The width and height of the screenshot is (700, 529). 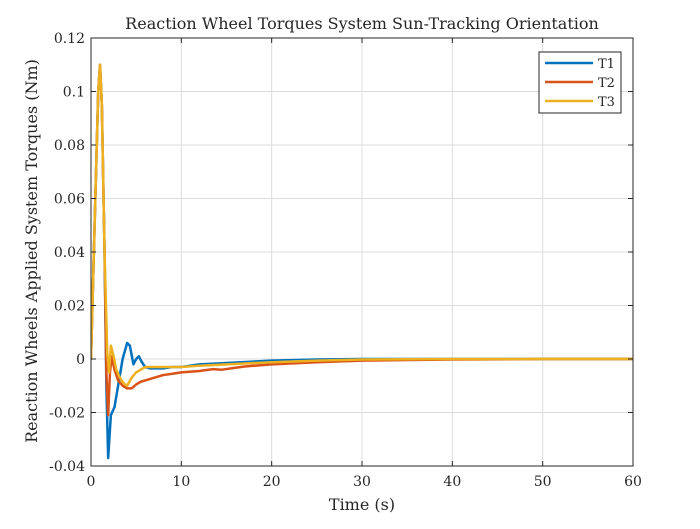 What do you see at coordinates (69, 307) in the screenshot?
I see `y-tick-label: 0.02` at bounding box center [69, 307].